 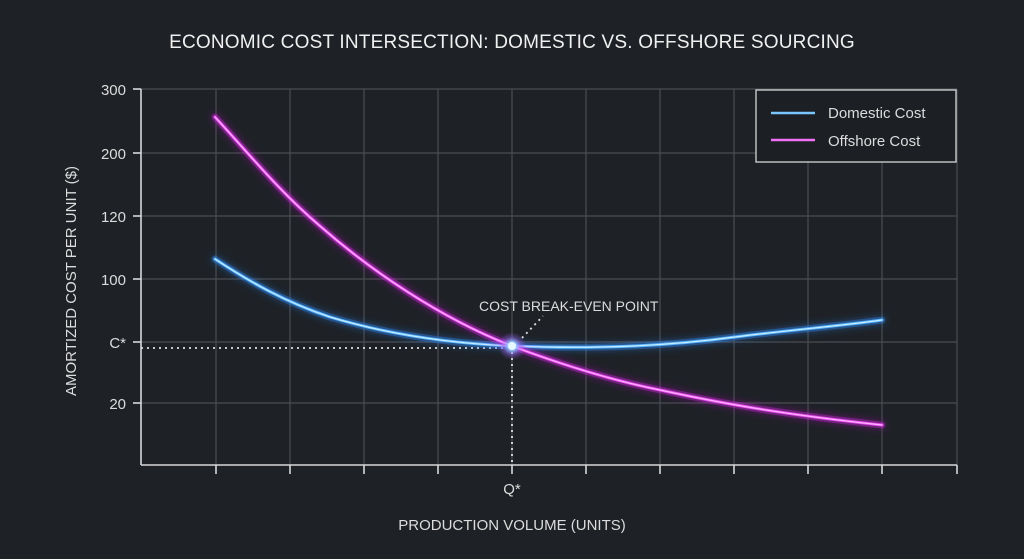 I want to click on y-tick-label: 200, so click(x=113, y=154).